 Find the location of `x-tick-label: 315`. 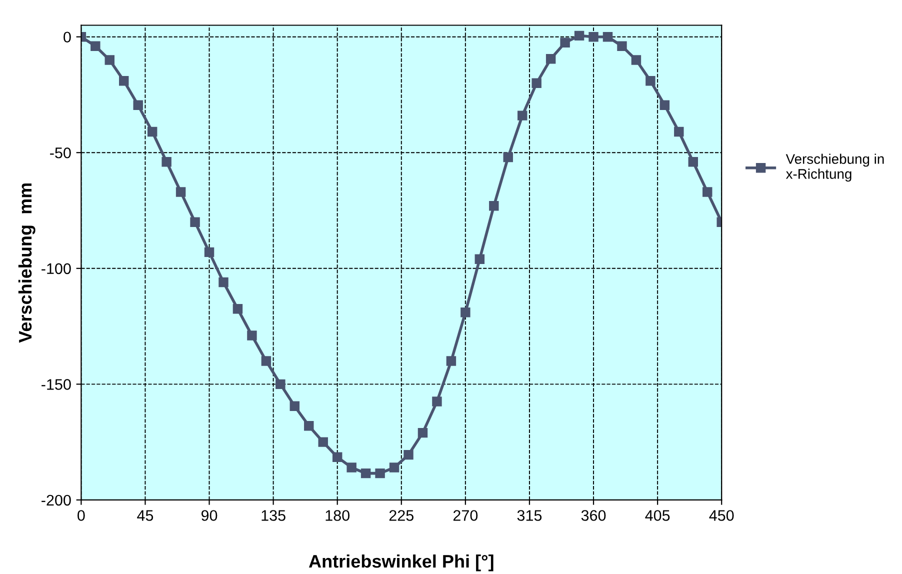

x-tick-label: 315 is located at coordinates (529, 515).